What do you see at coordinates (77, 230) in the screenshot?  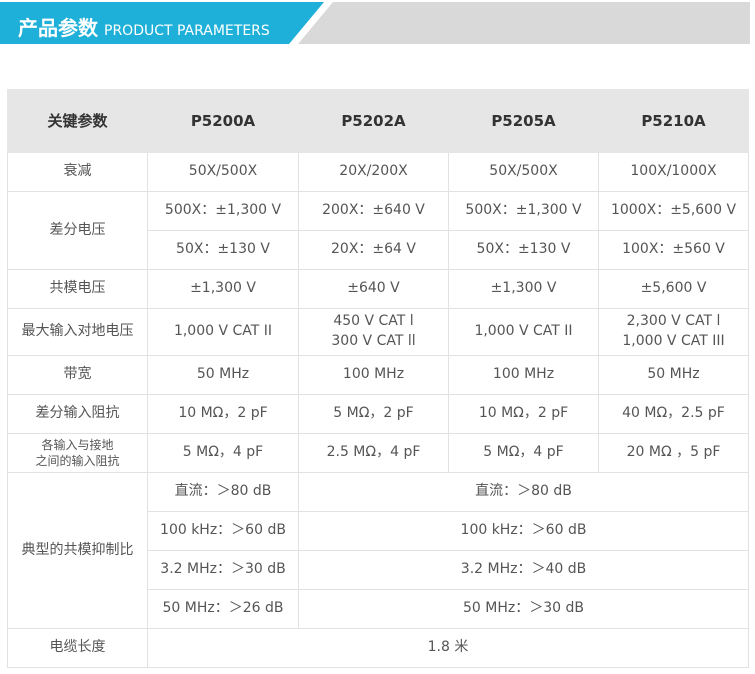 I see `row-label: 差分电压` at bounding box center [77, 230].